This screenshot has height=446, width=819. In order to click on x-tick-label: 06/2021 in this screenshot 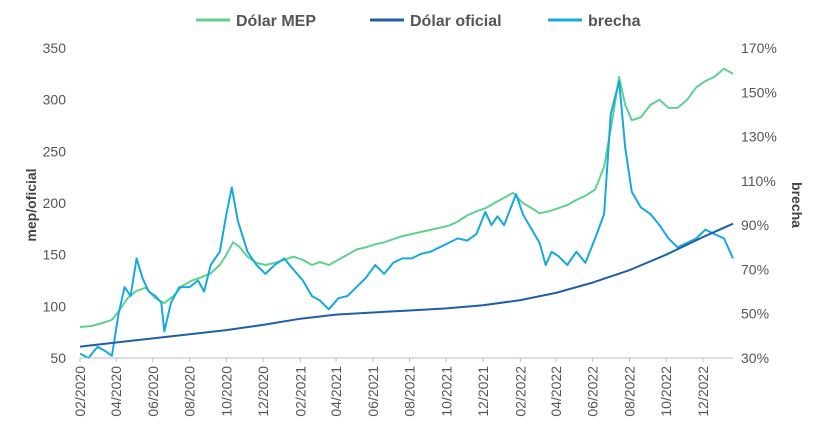, I will do `click(373, 391)`.